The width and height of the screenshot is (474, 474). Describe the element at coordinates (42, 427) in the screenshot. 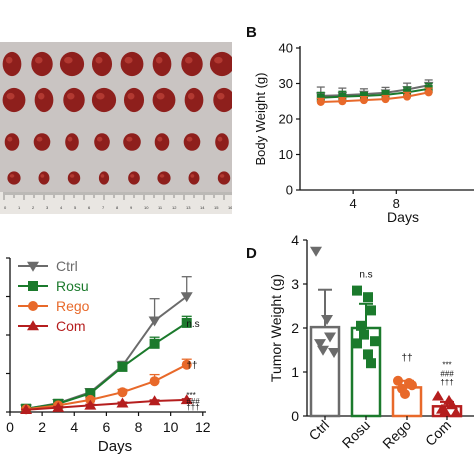

I see `x-tick-label: 2` at that location.